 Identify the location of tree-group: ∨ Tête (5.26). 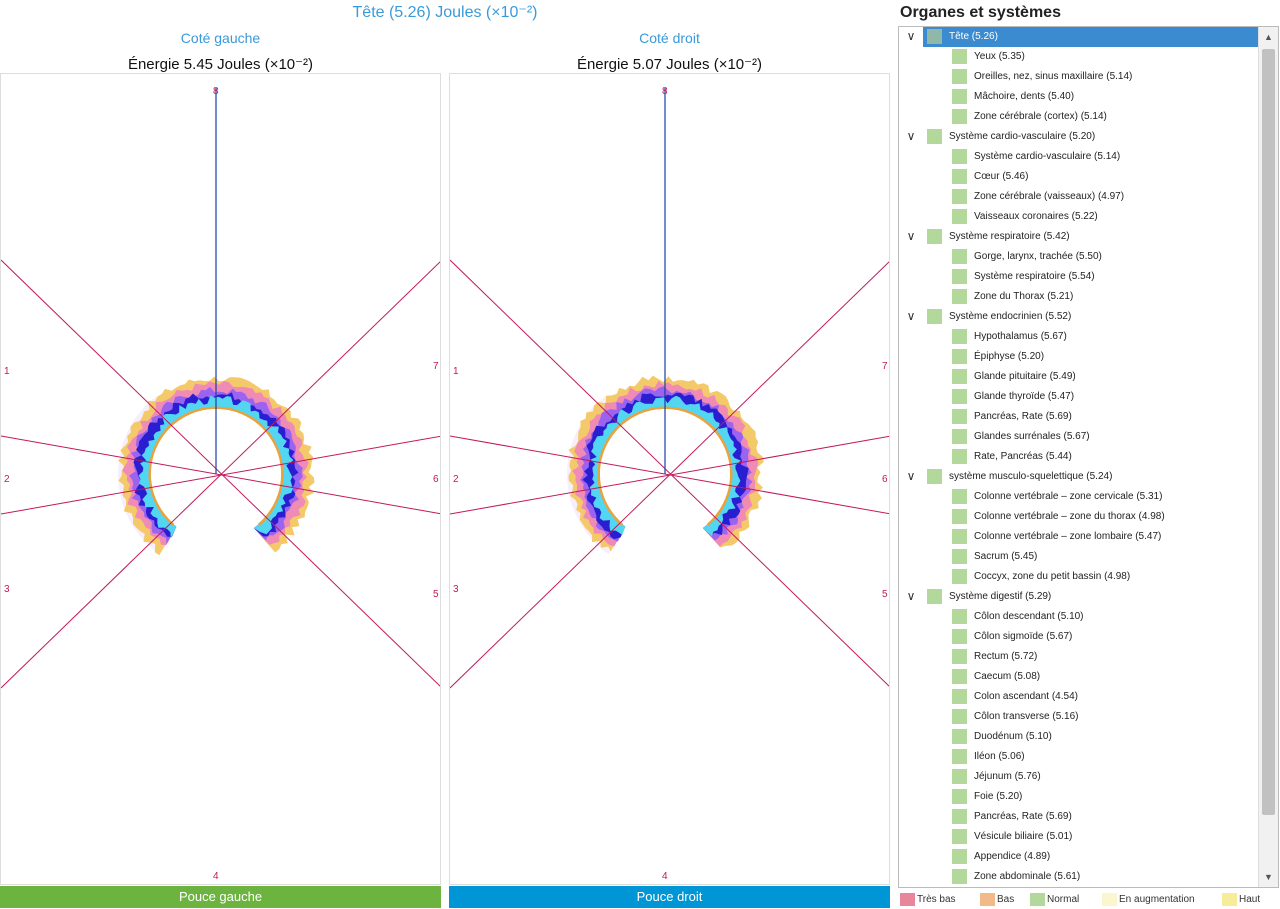
(1078, 37).